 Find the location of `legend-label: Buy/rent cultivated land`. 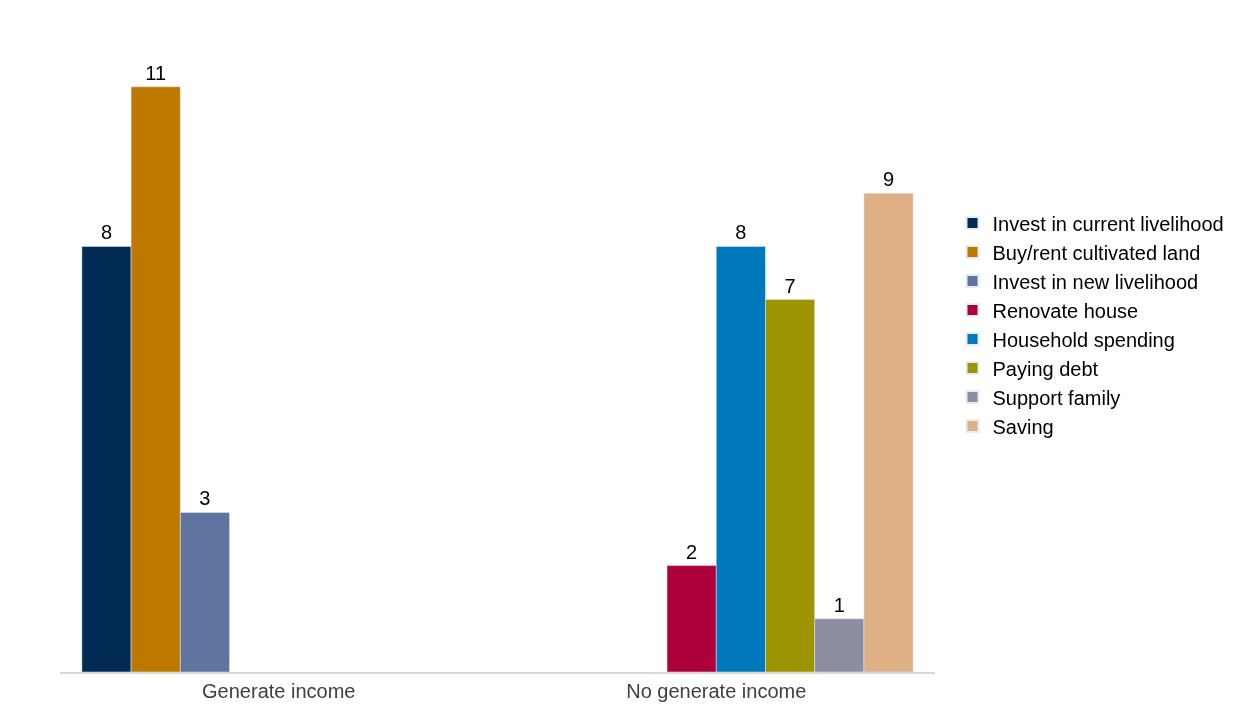

legend-label: Buy/rent cultivated land is located at coordinates (1096, 252).